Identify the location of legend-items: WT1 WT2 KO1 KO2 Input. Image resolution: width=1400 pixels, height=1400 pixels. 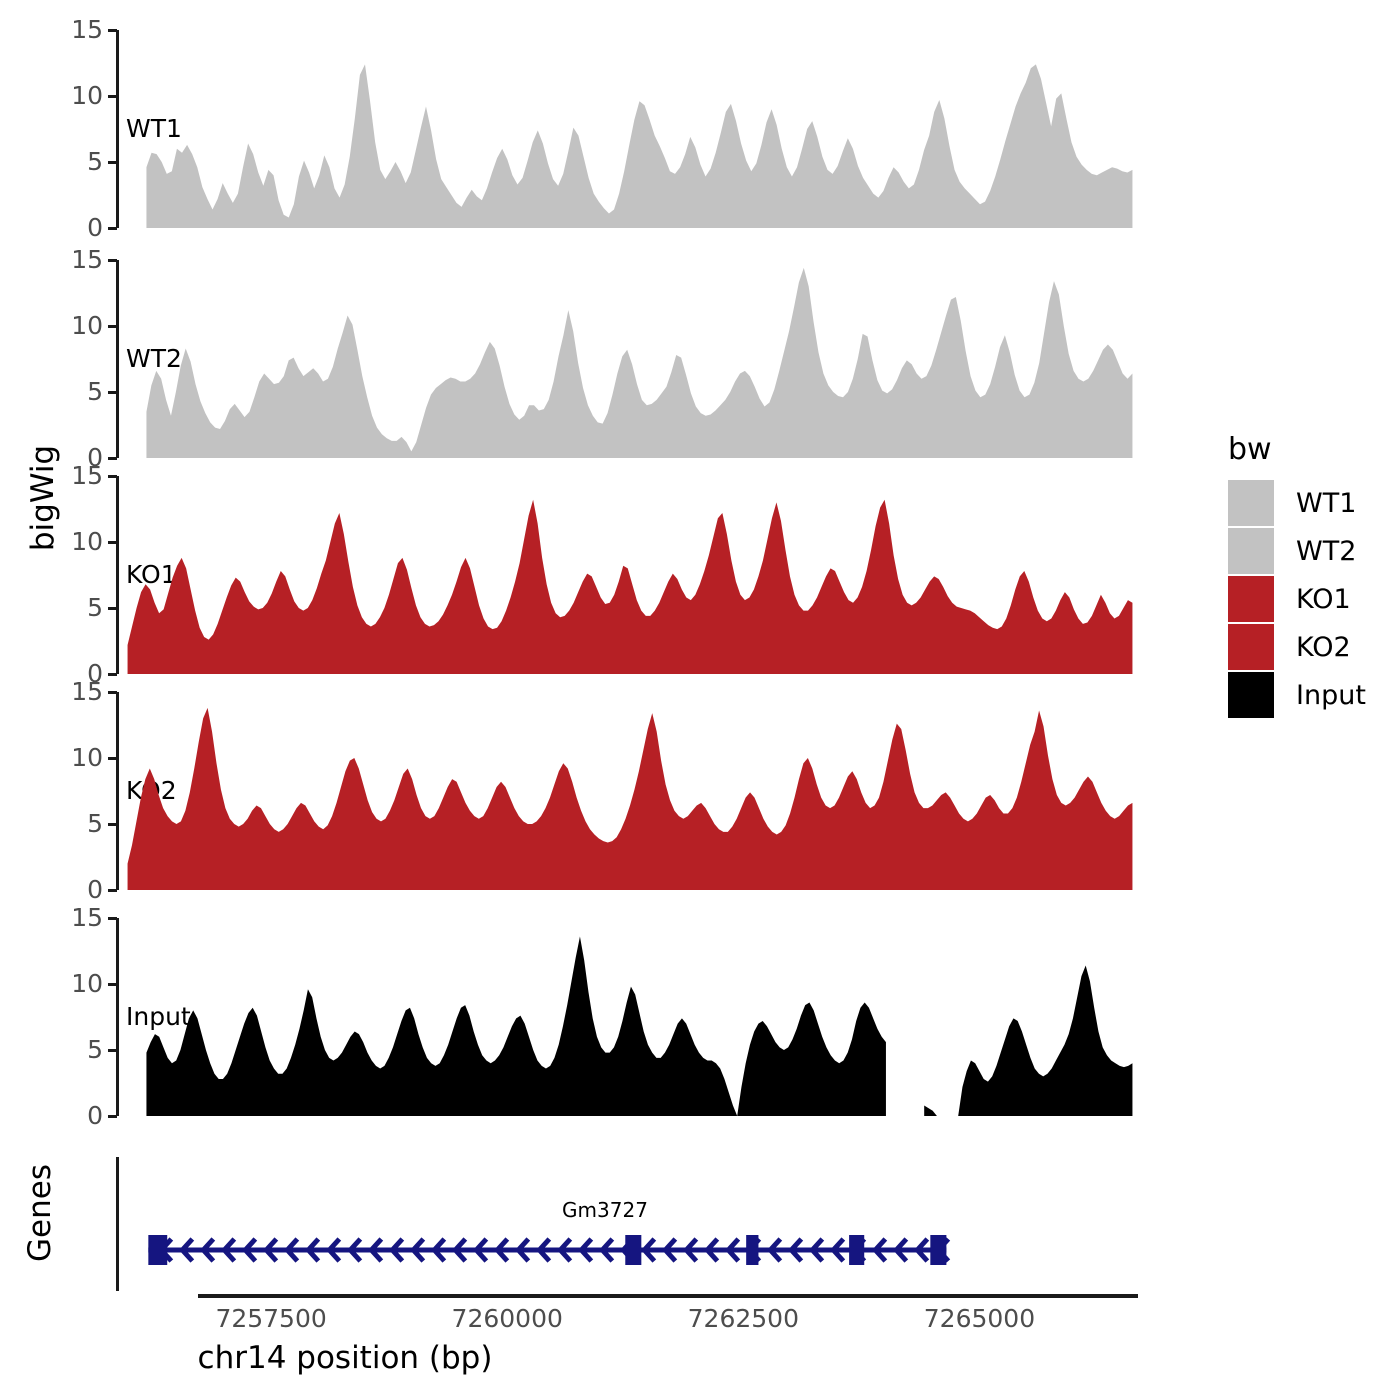
(1297, 599).